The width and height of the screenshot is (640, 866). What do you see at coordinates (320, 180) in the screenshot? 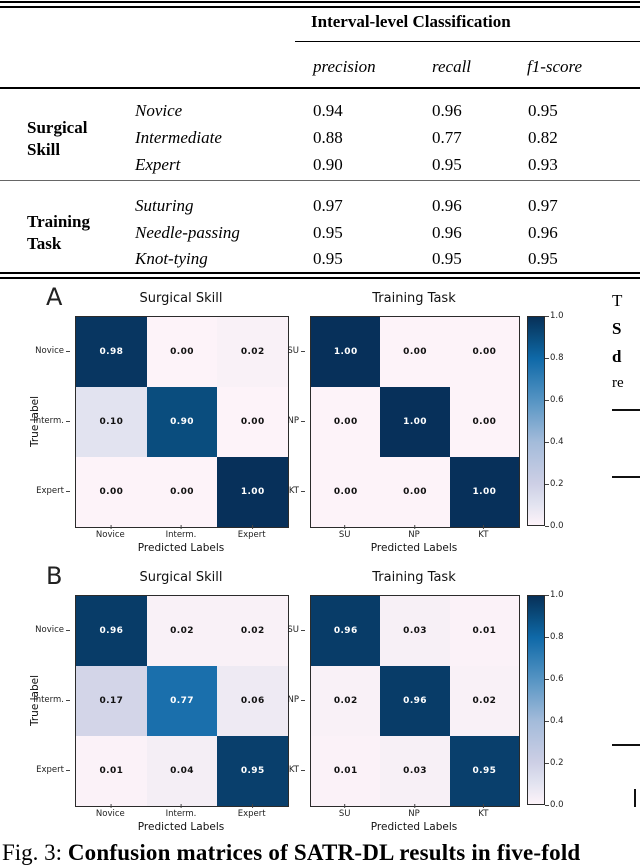
I see `table-section-rule` at bounding box center [320, 180].